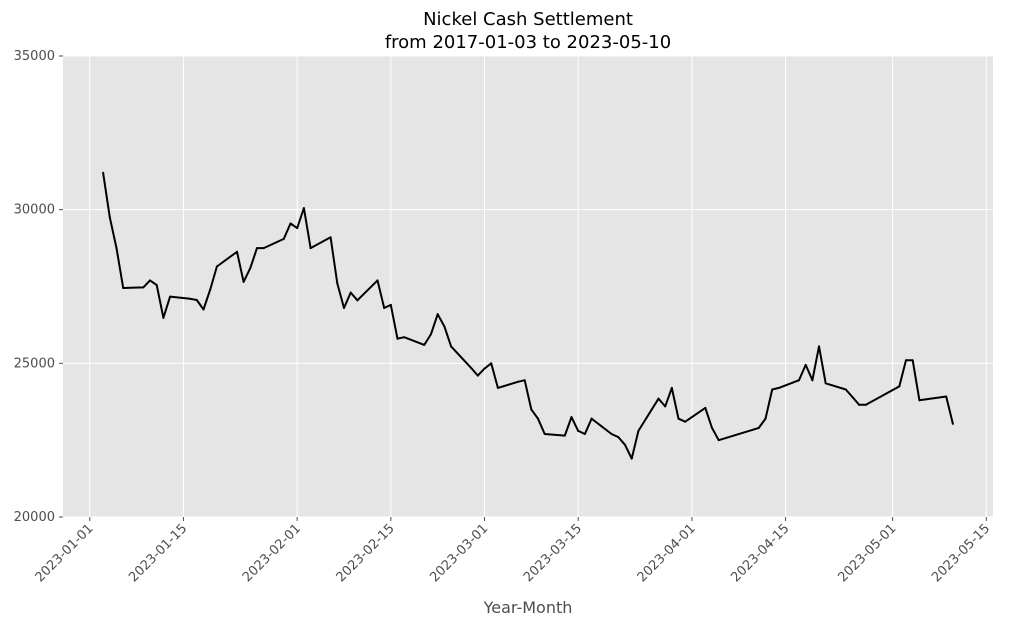 Image resolution: width=1027 pixels, height=627 pixels. Describe the element at coordinates (528, 42) in the screenshot. I see `chart-subtitle: from 2017-01-03 to 2023-05-10` at that location.